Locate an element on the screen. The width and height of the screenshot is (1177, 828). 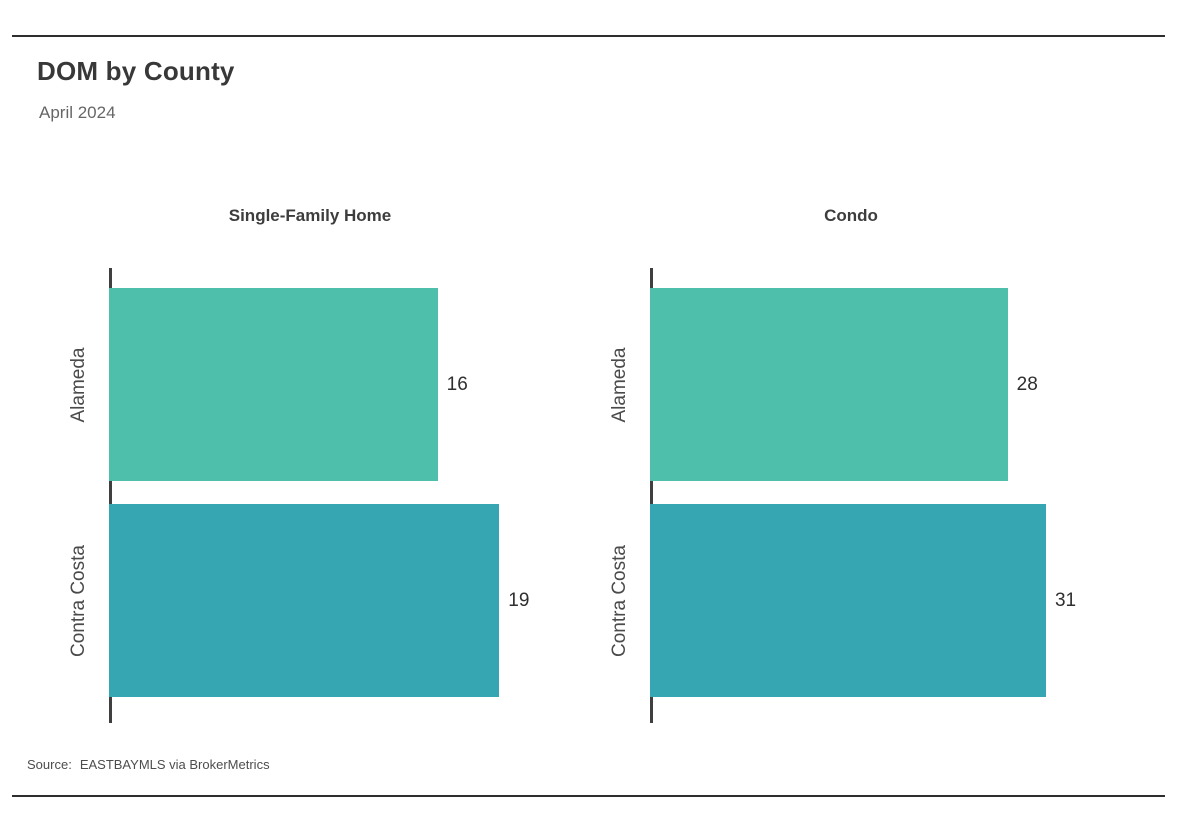
bottom-divider-line is located at coordinates (588, 796).